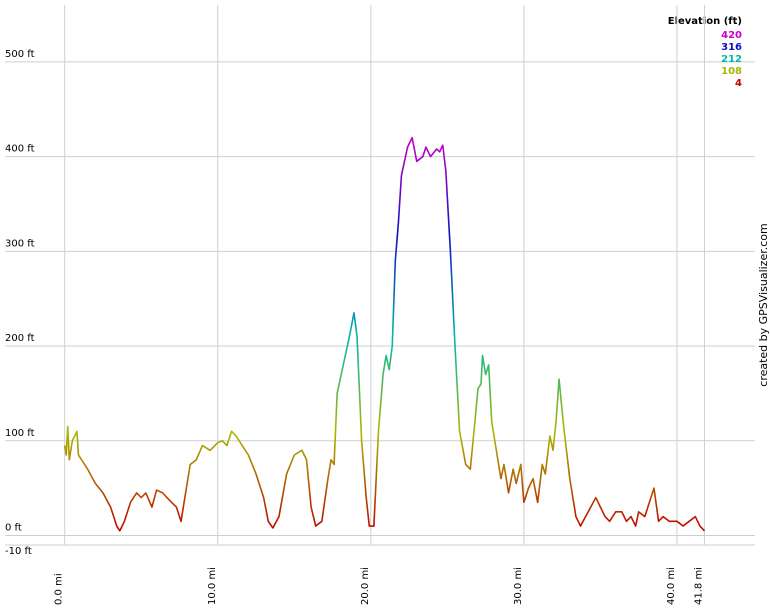 This screenshot has height=610, width=770. What do you see at coordinates (518, 586) in the screenshot?
I see `x-tick-label: 30.0 mi` at bounding box center [518, 586].